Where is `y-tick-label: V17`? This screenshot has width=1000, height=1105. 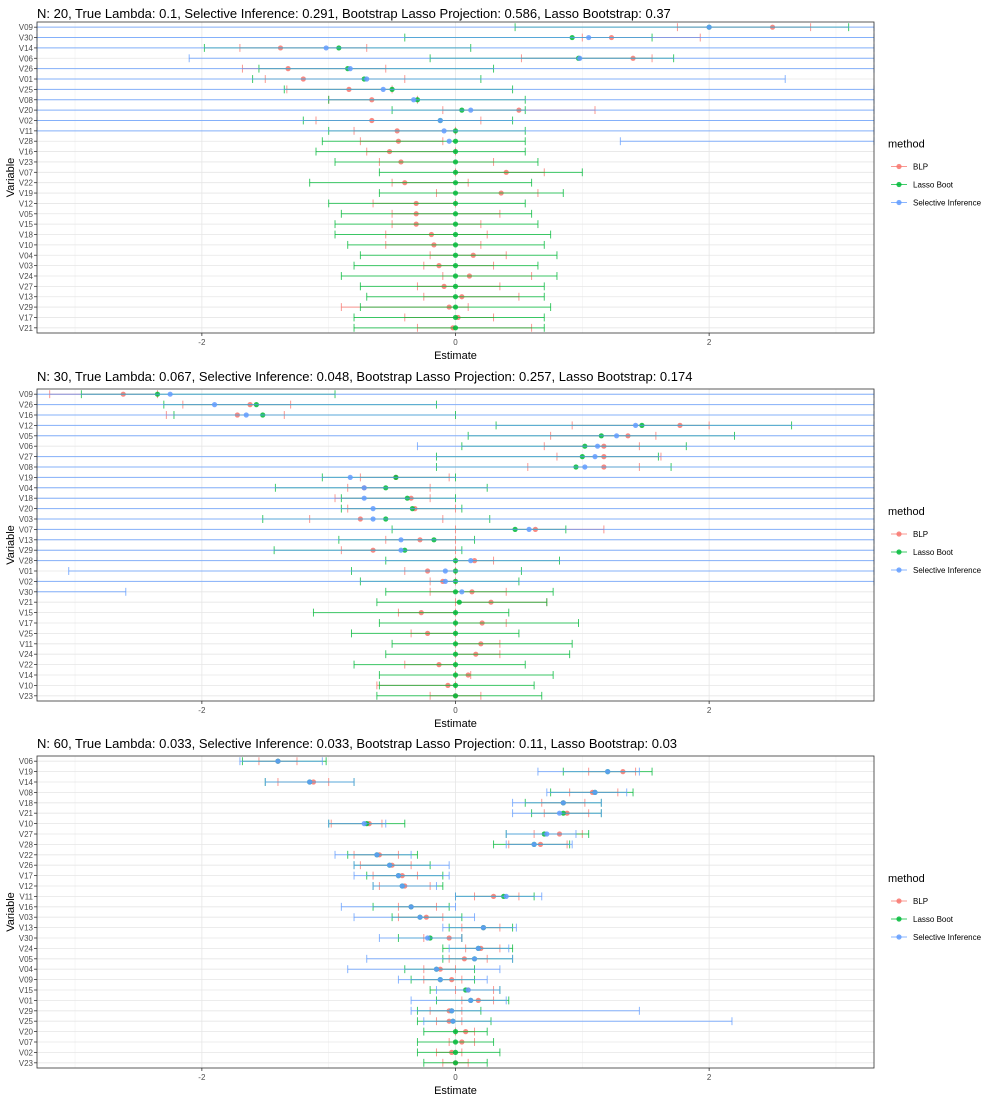 y-tick-label: V17 is located at coordinates (26, 317).